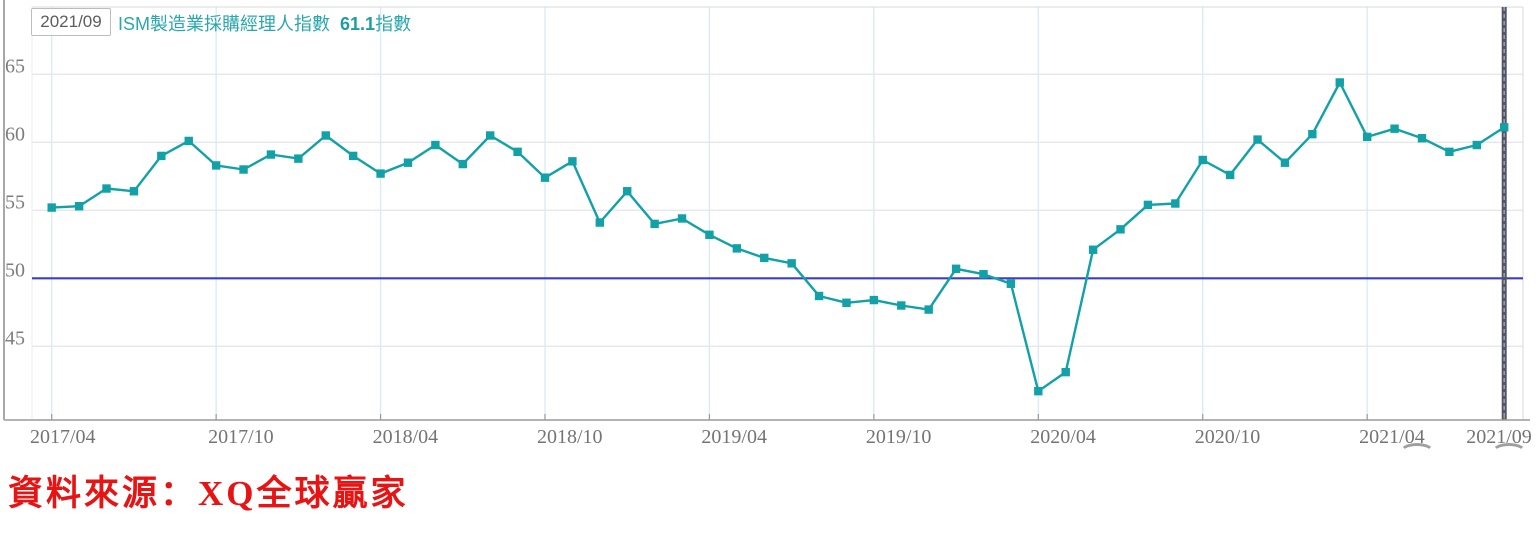  Describe the element at coordinates (208, 493) in the screenshot. I see `source-label: 資料來源：XQ全球贏家` at that location.